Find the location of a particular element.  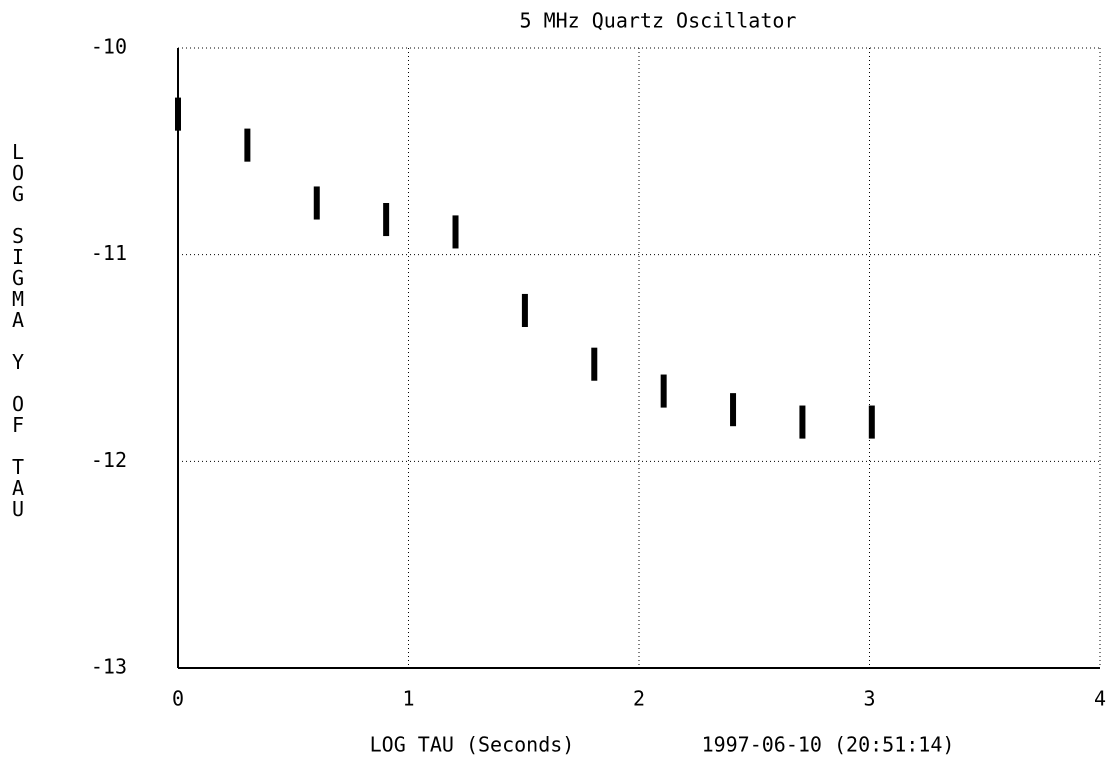

x-tick-label: 4 is located at coordinates (1100, 699).